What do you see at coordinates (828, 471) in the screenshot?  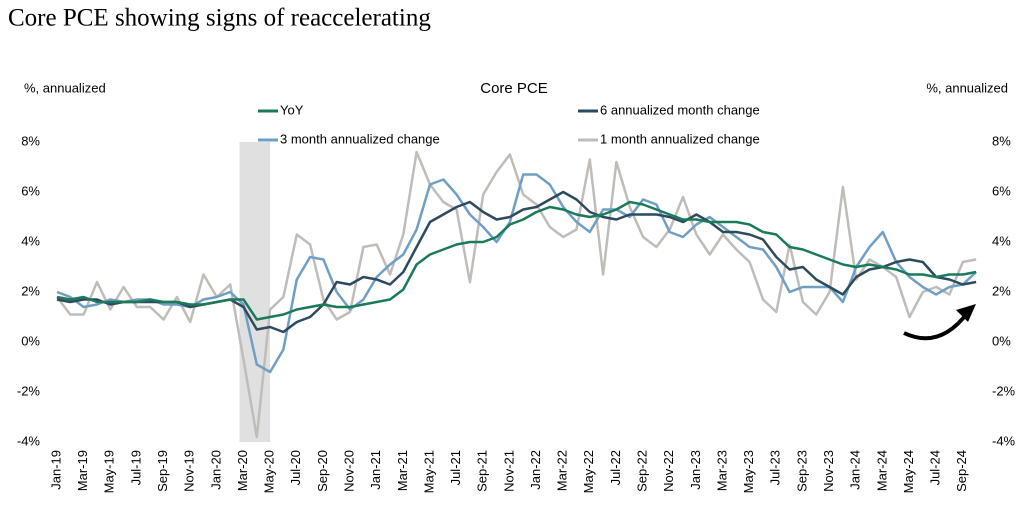 I see `x-tick-label: Nov-23` at bounding box center [828, 471].